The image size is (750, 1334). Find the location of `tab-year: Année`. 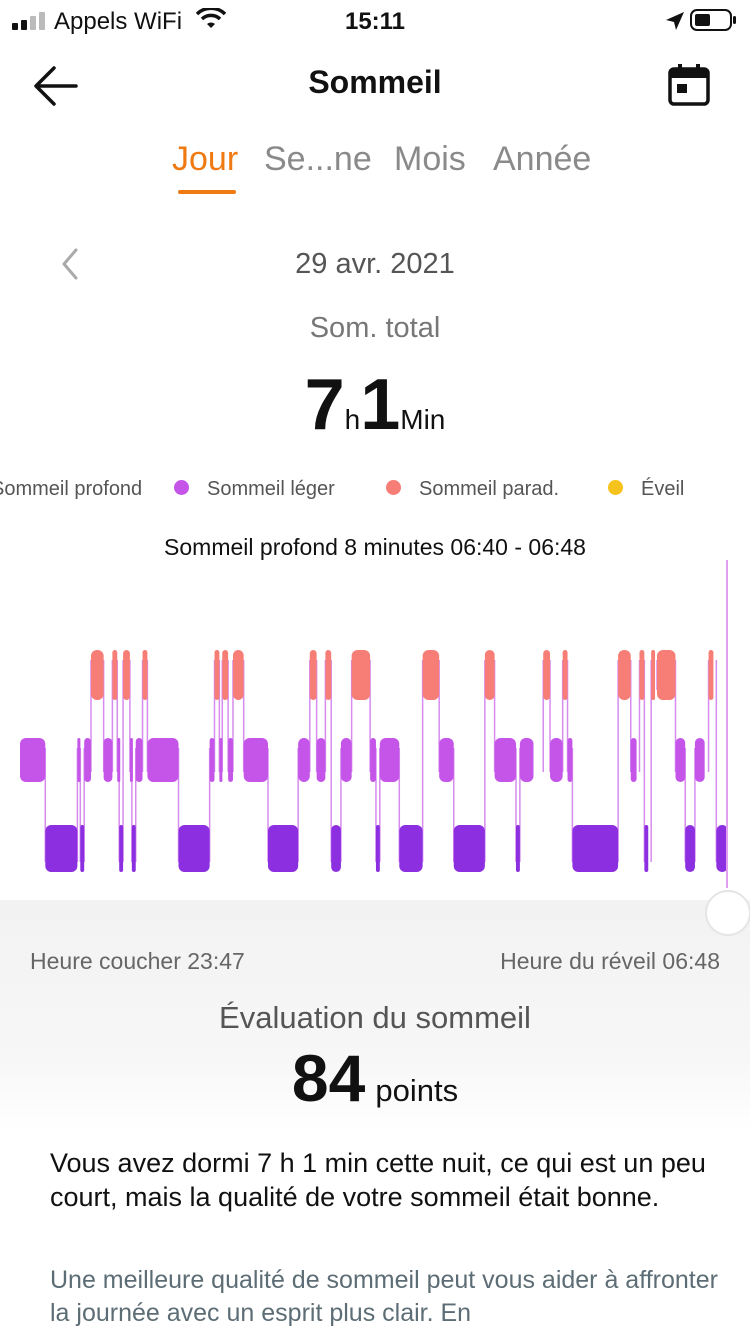

tab-year: Année is located at coordinates (542, 159).